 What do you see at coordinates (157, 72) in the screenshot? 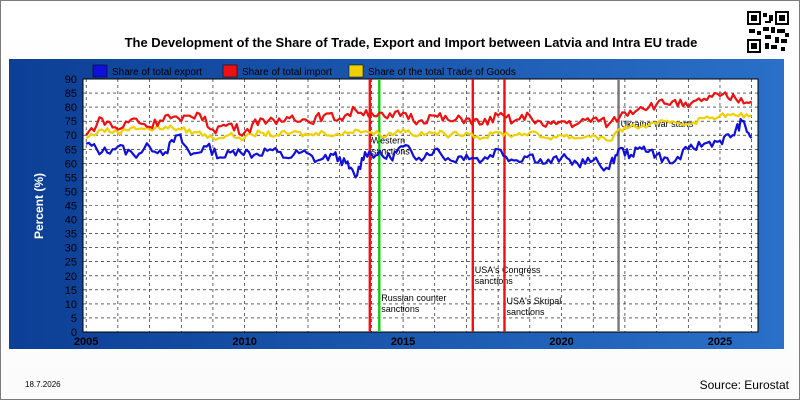
I see `legend-label: Share of total export` at bounding box center [157, 72].